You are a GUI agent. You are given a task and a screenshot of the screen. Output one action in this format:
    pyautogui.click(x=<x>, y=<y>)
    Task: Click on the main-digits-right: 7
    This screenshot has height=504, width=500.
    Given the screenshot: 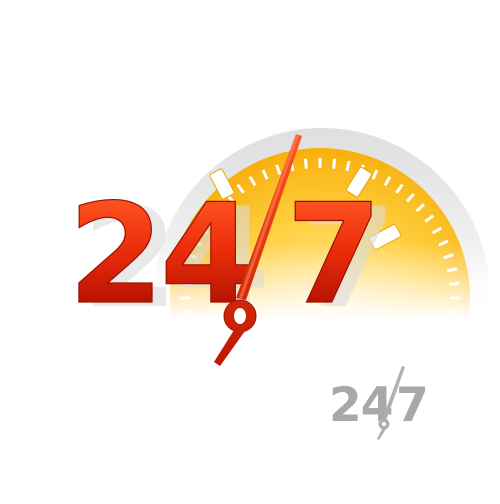 What is the action you would take?
    pyautogui.click(x=332, y=254)
    